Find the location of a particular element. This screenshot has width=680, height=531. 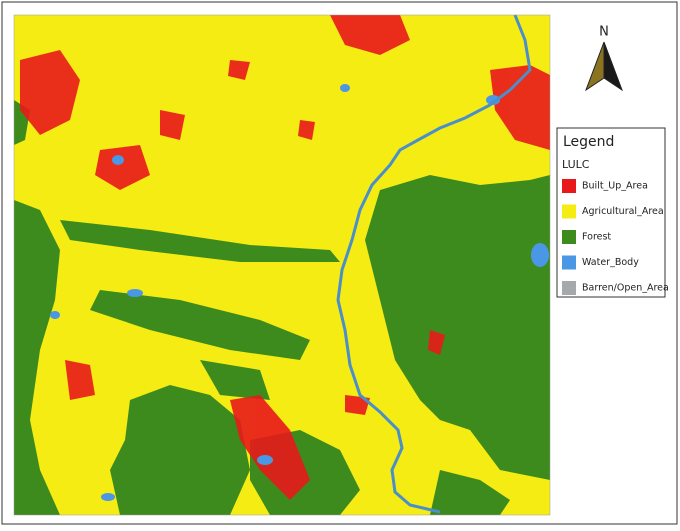

legend-label: Built_Up_Area is located at coordinates (615, 186).